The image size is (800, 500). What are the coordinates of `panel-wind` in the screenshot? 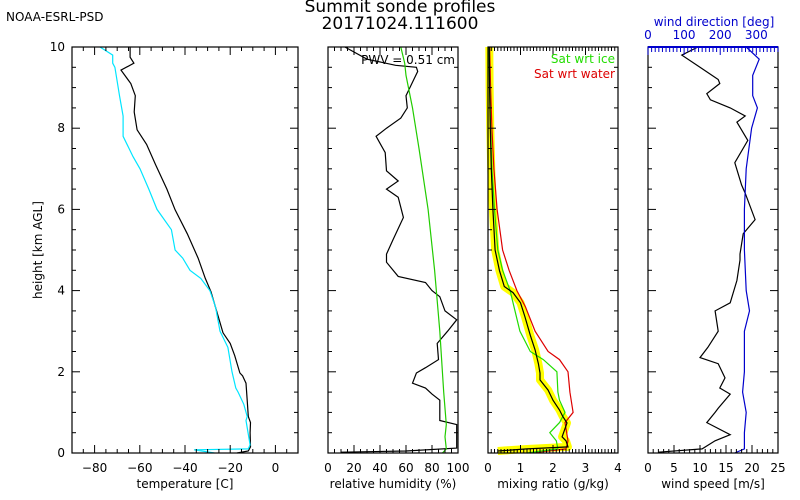 It's located at (713, 250).